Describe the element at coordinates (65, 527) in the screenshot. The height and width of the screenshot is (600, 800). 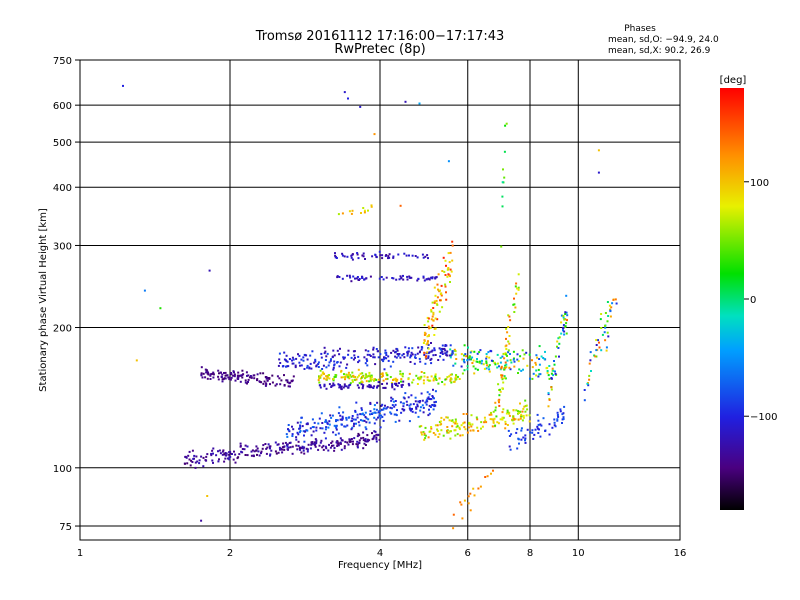
I see `y-tick-label: 75` at that location.